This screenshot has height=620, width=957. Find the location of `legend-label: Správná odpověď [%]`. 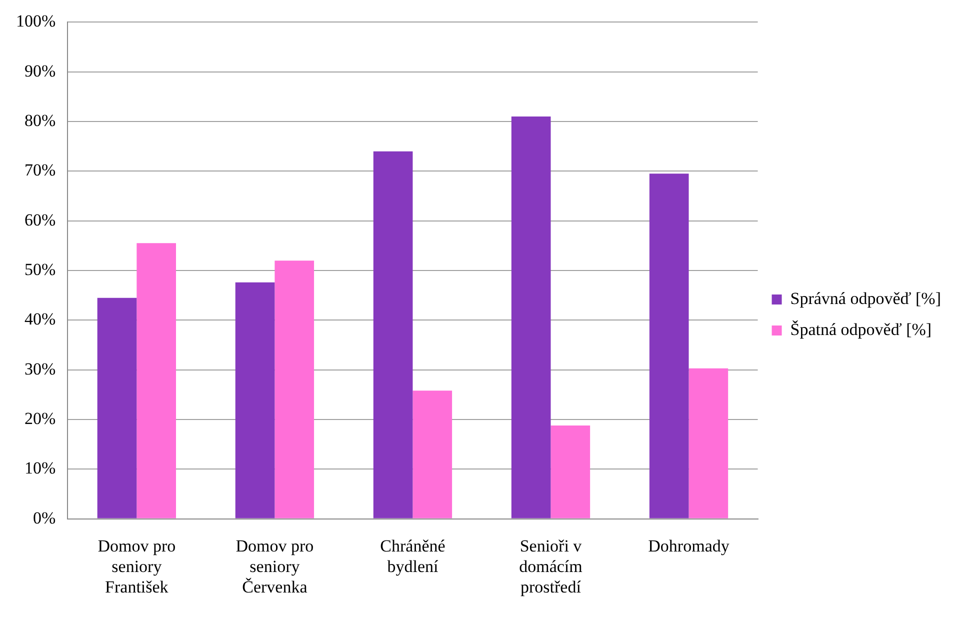

legend-label: Správná odpověď [%] is located at coordinates (866, 298).